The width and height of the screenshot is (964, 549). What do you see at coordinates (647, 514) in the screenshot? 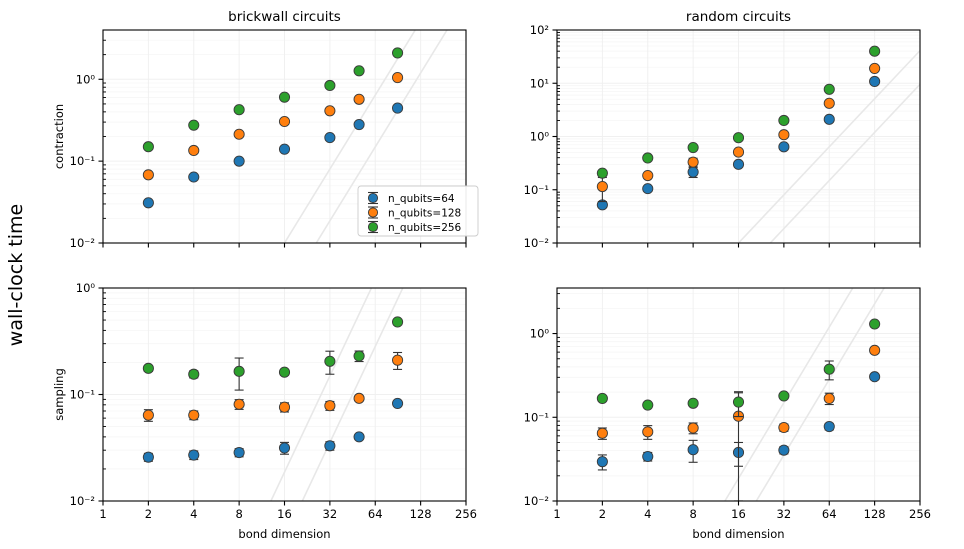
I see `x-tick-label: 4` at bounding box center [647, 514].